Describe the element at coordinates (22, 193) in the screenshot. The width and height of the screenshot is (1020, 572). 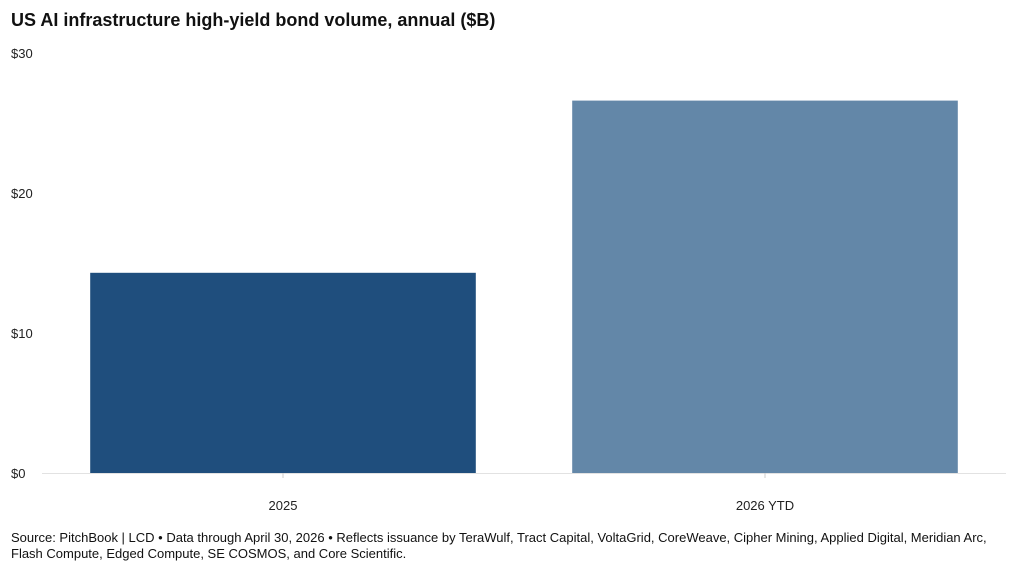
I see `y-tick-label: $20` at that location.